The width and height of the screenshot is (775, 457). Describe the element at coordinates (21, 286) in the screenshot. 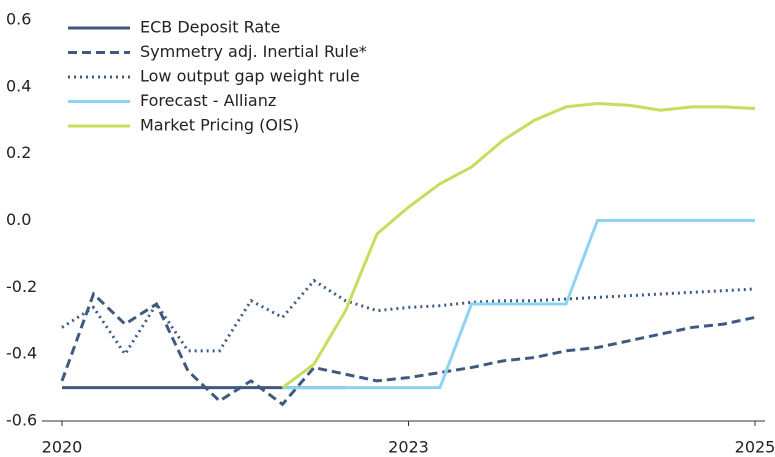

I see `y-tick-label: -0.2` at that location.